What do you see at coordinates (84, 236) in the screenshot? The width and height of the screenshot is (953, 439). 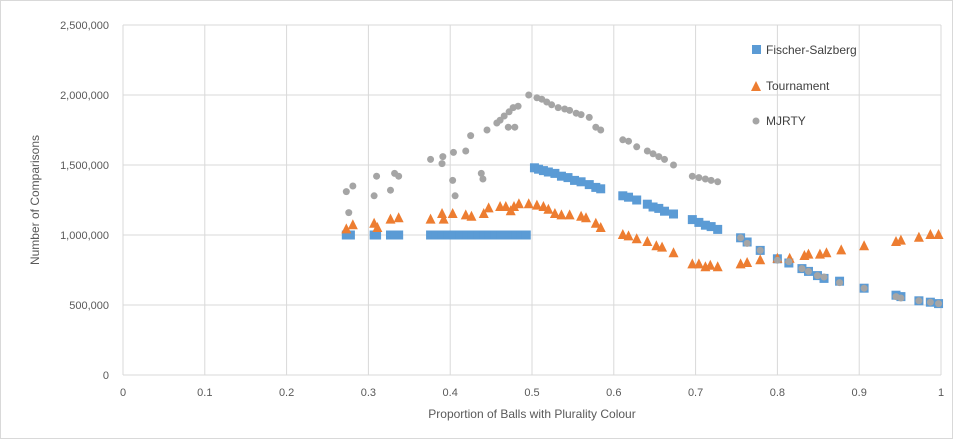 I see `y-tick-label: 1,000,000` at bounding box center [84, 236].